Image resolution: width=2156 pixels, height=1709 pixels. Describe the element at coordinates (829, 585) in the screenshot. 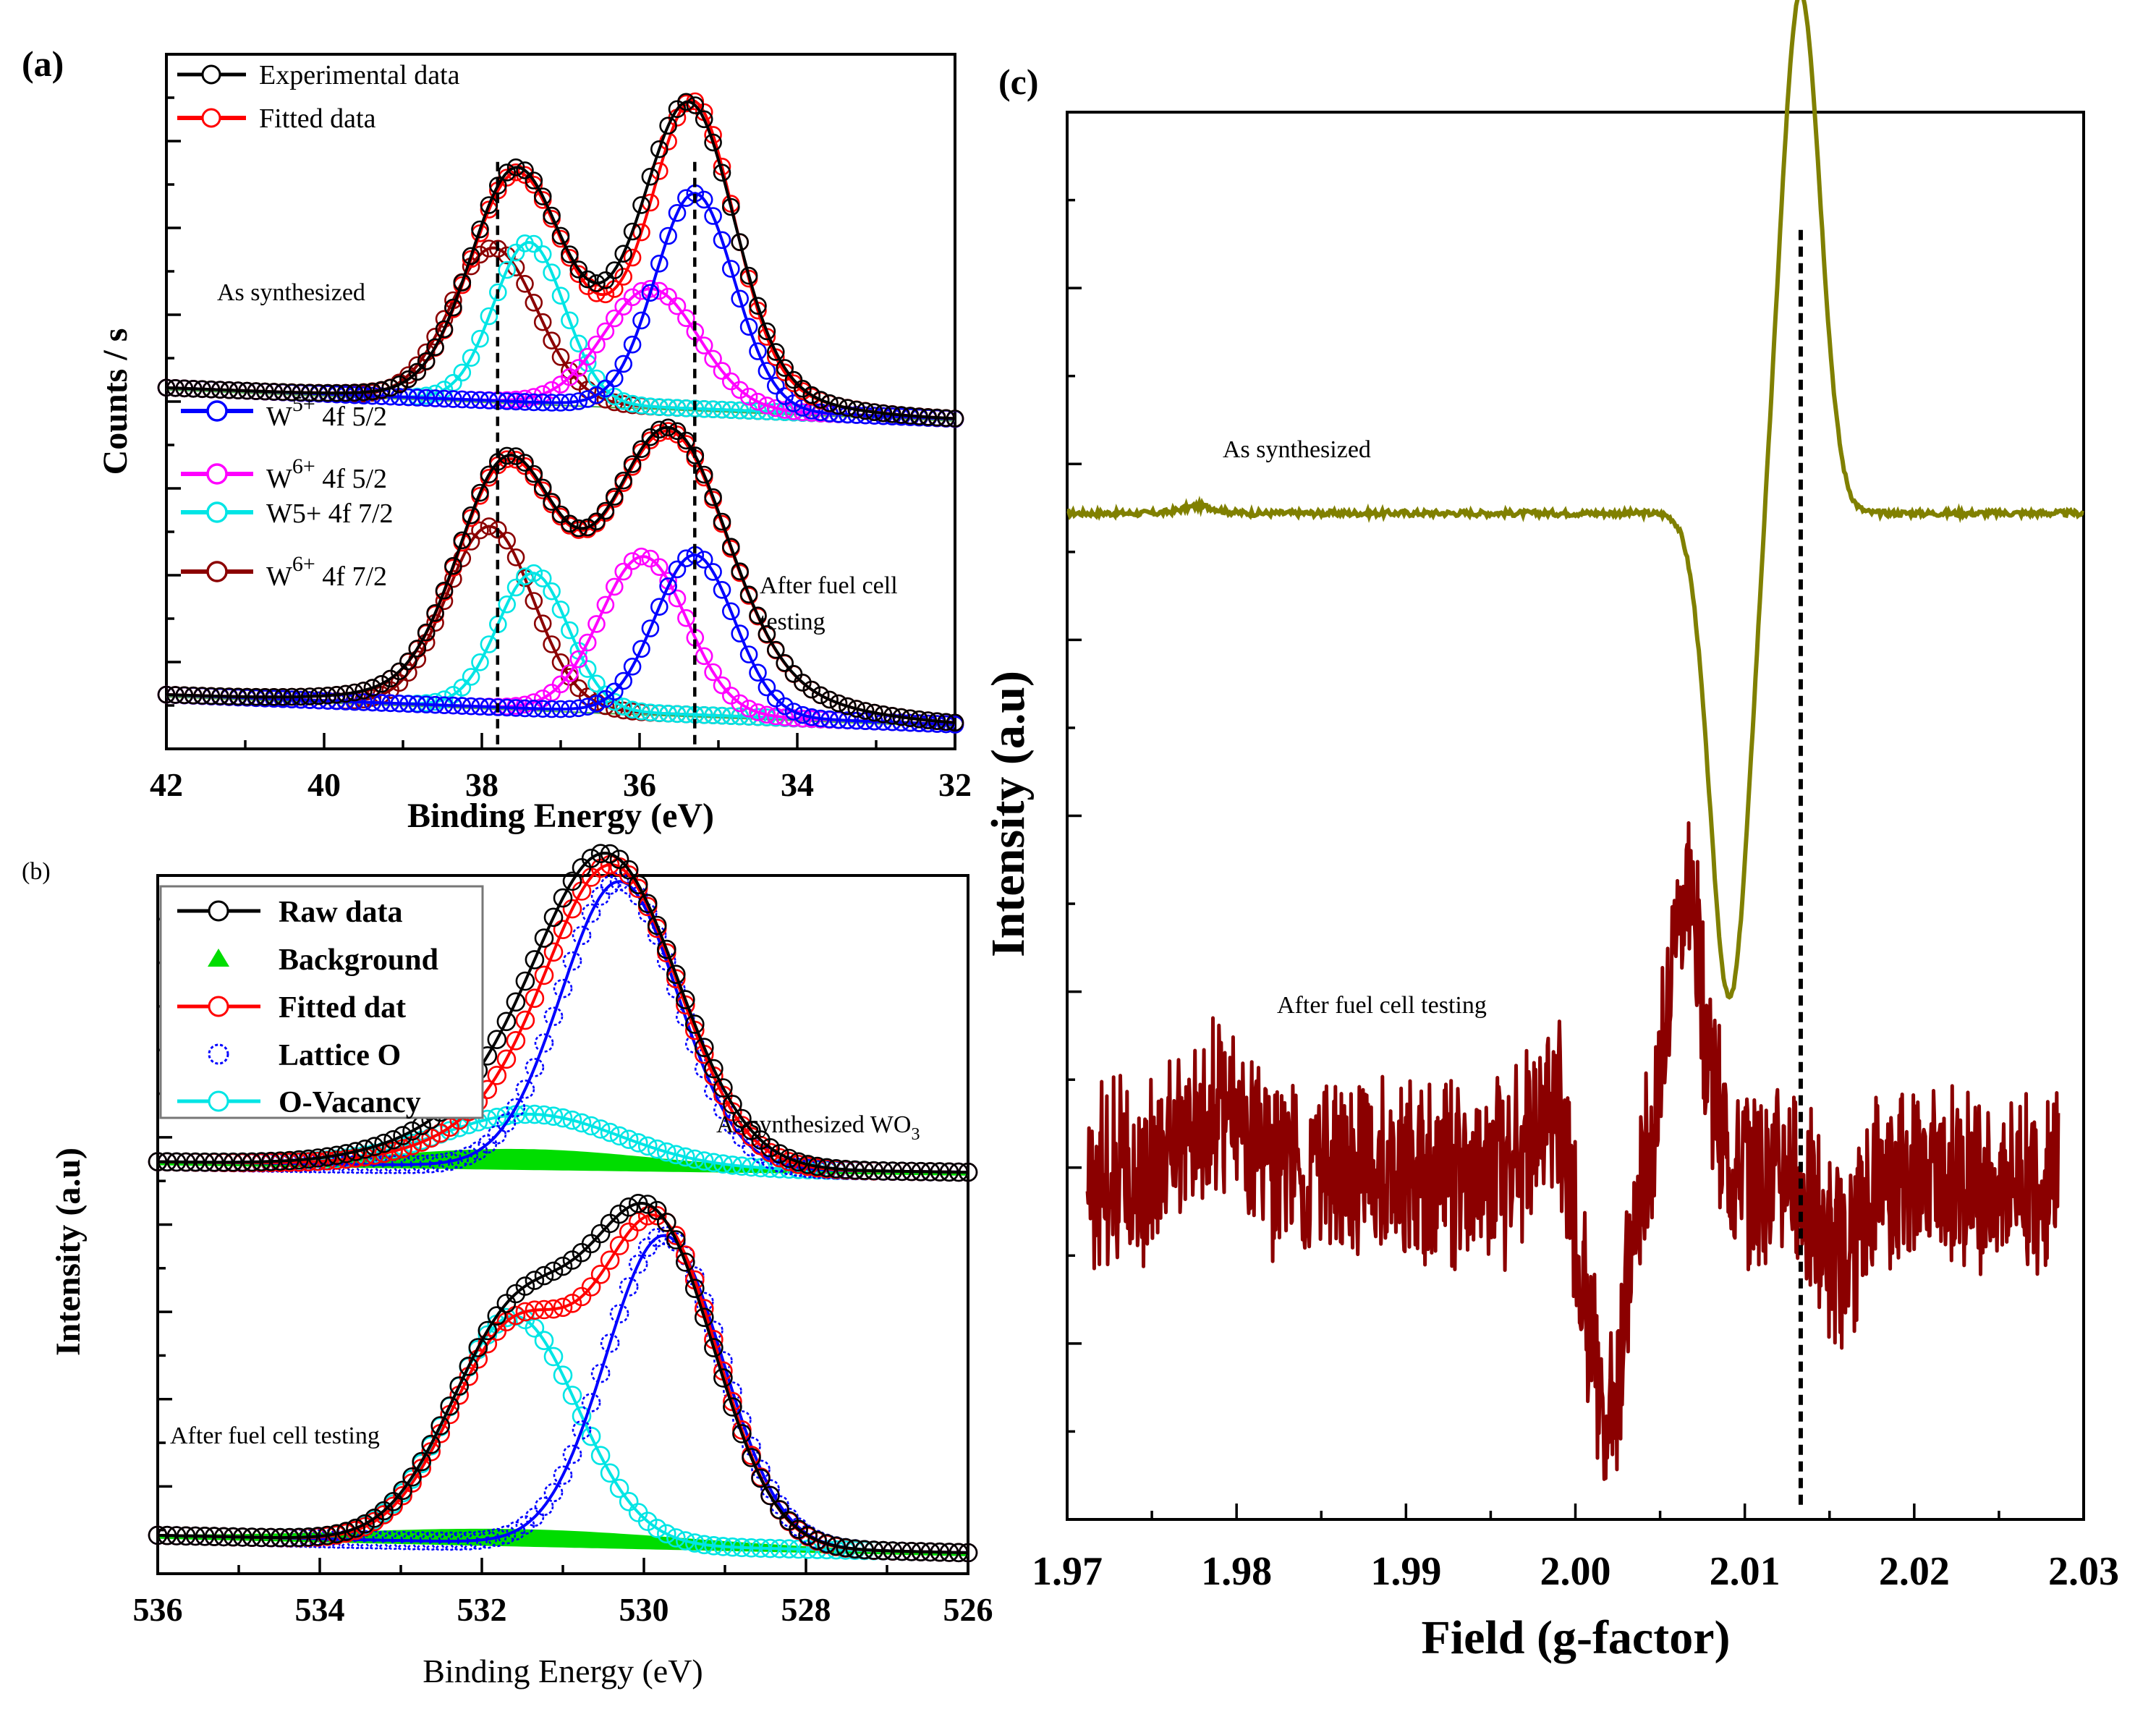

I see `panel-a-anno-after-1: After fuel cell` at that location.